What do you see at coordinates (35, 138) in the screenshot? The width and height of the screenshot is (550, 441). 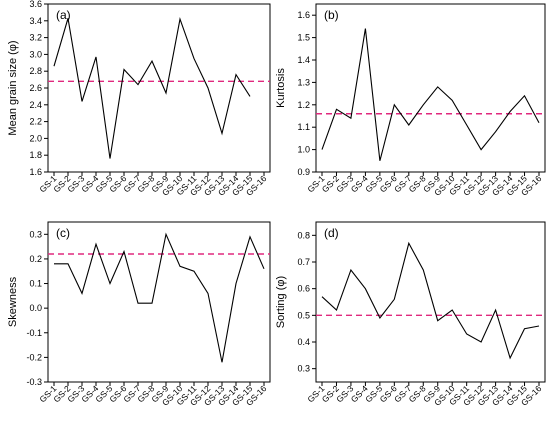 I see `panel-a-ytick-label: 2.0` at bounding box center [35, 138].